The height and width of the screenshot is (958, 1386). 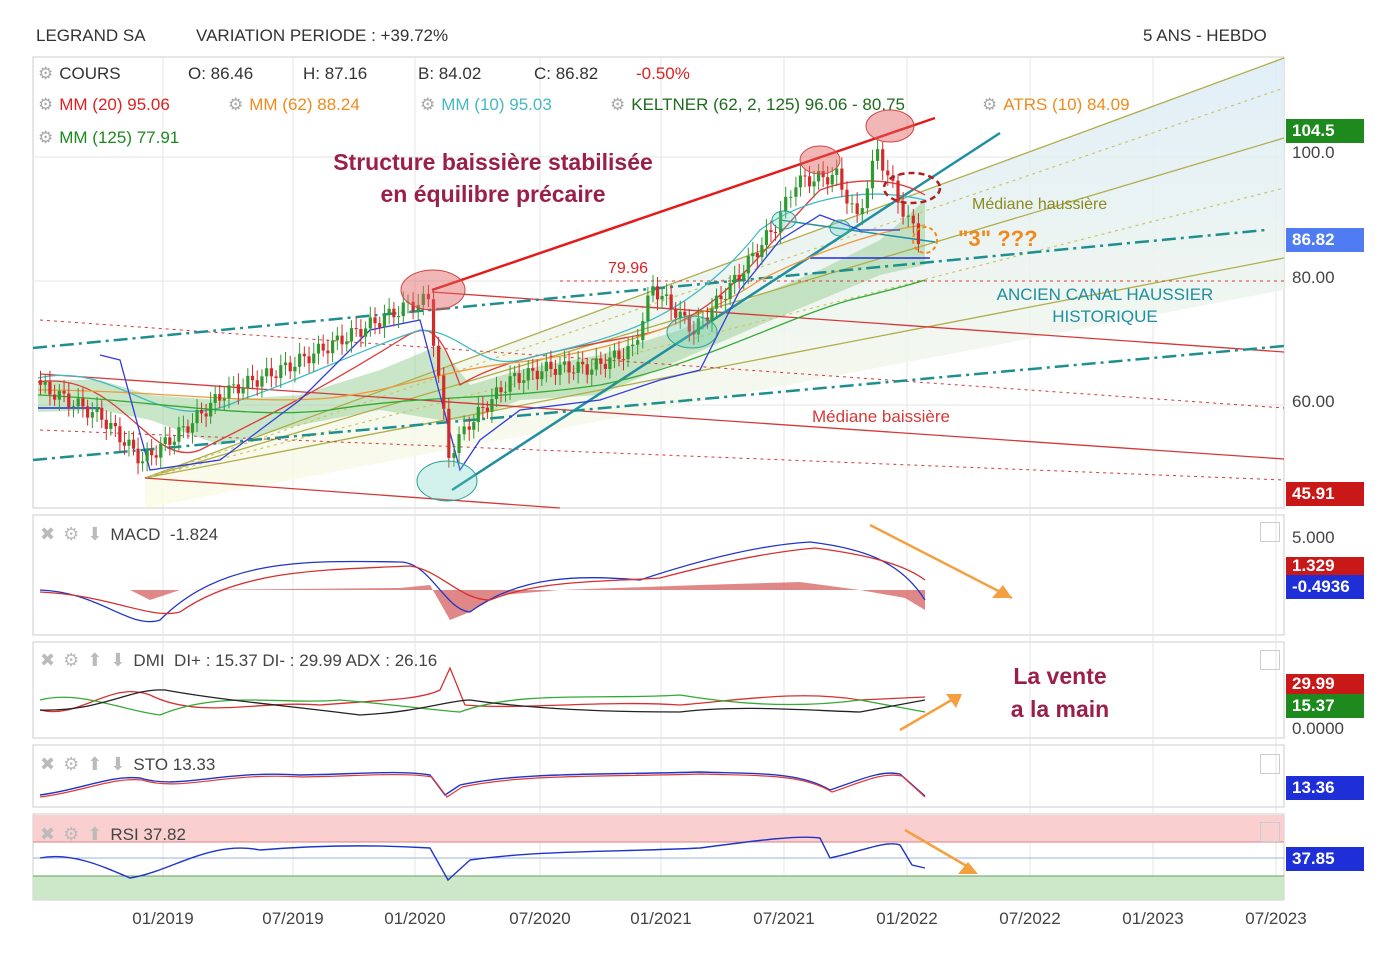 What do you see at coordinates (1105, 294) in the screenshot?
I see `ancien-canal-line-1: ANCIEN CANAL HAUSSIER` at bounding box center [1105, 294].